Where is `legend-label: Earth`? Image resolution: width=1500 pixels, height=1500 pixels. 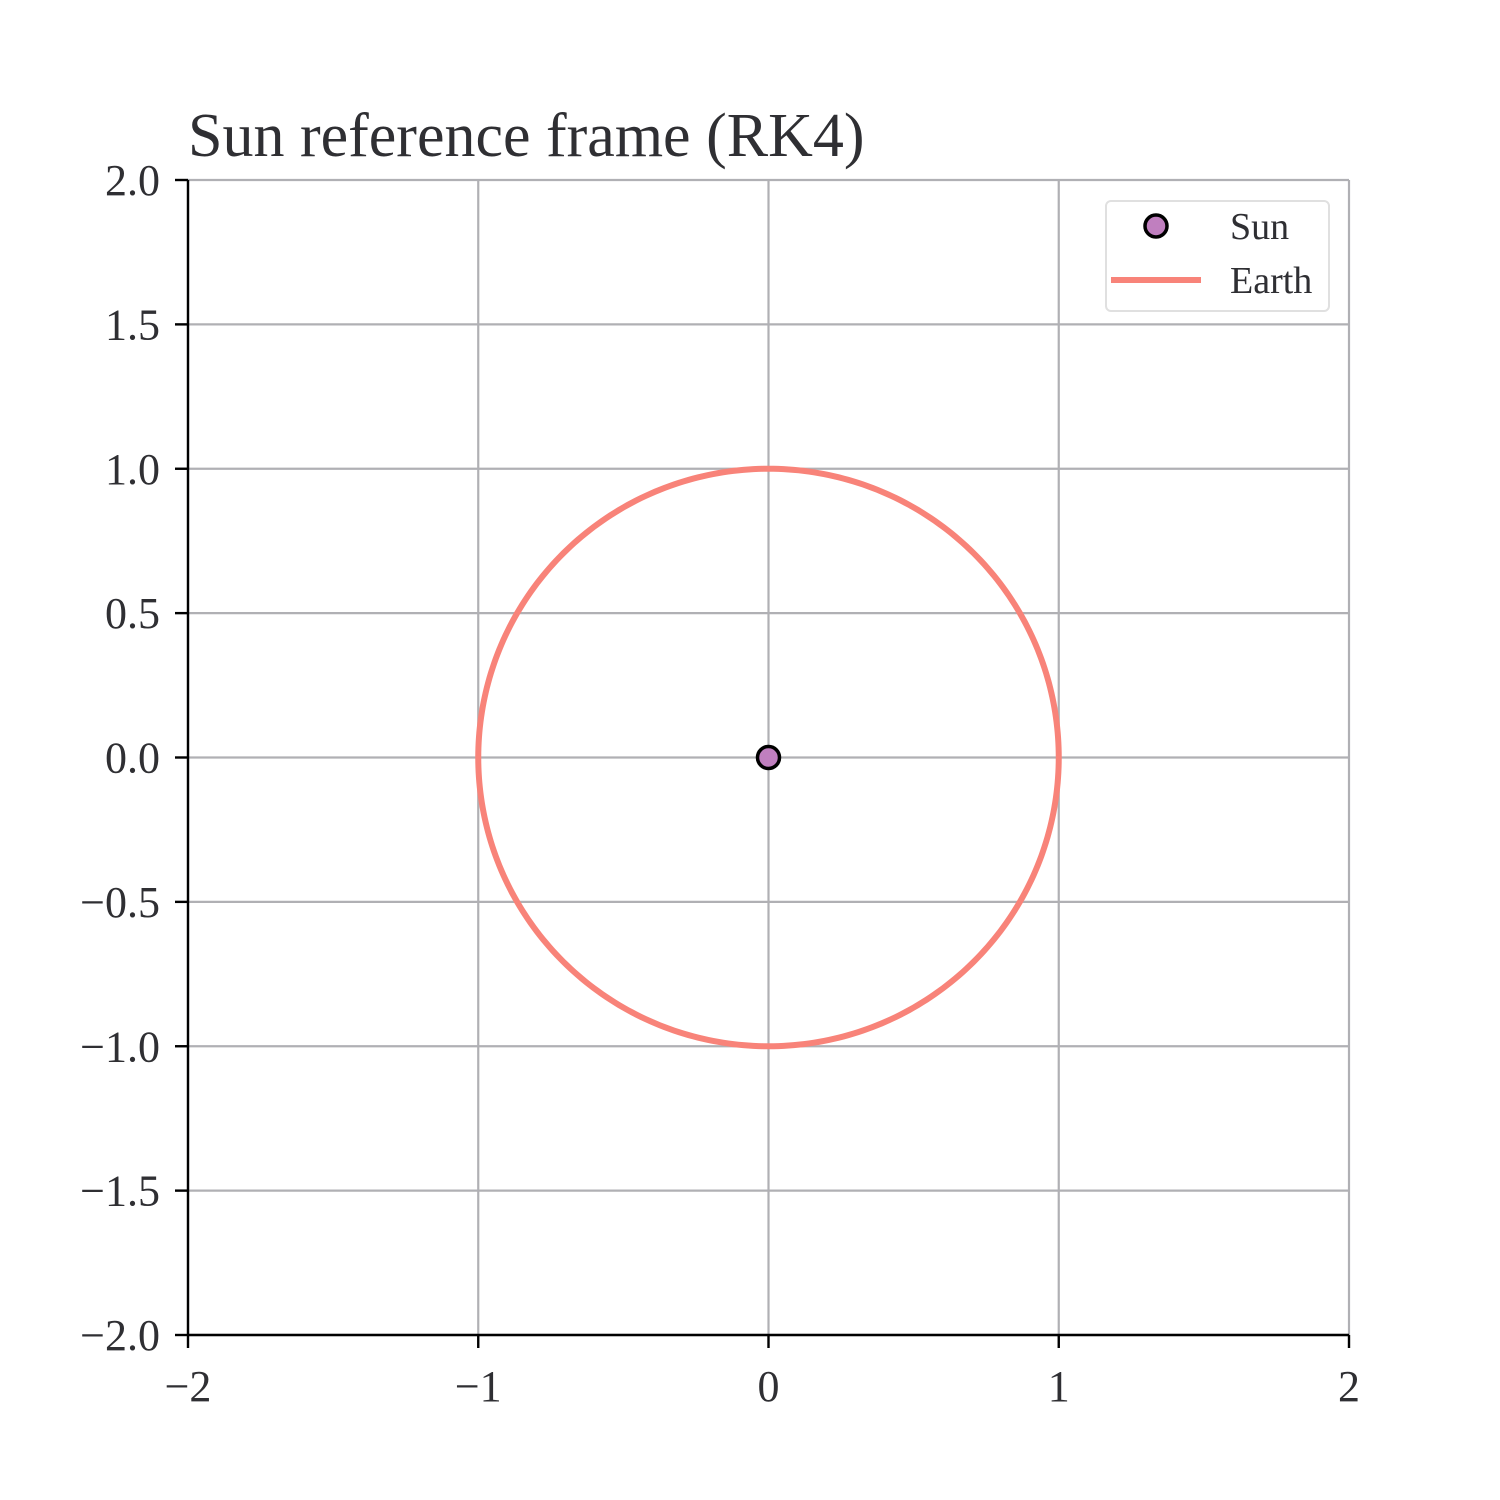 legend-label: Earth is located at coordinates (1271, 281).